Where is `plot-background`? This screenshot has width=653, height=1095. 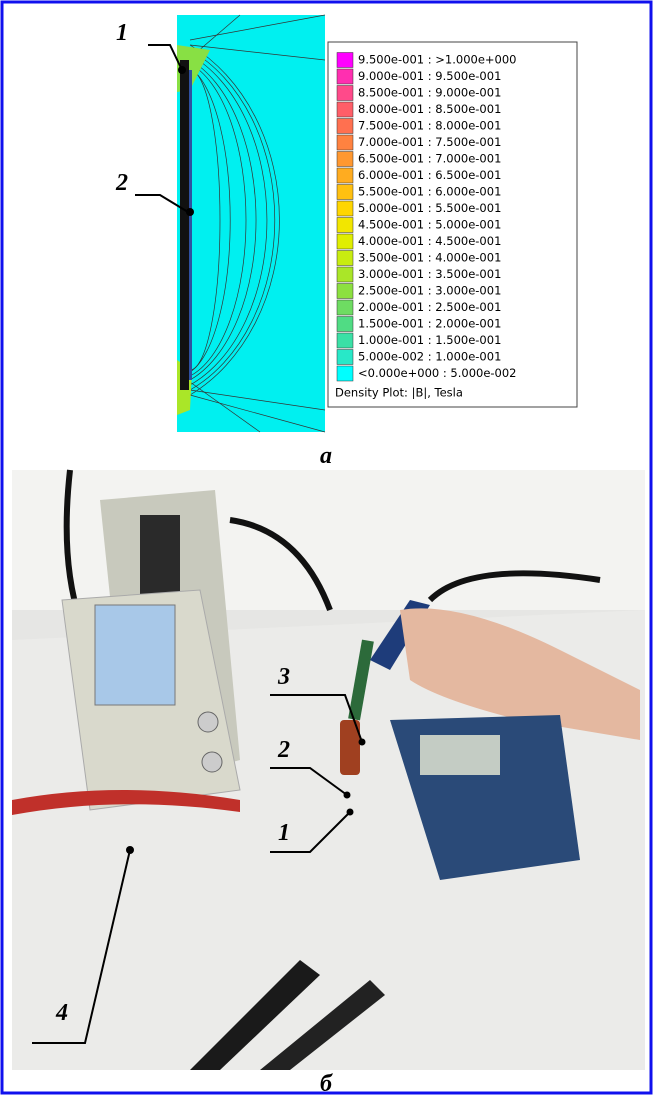
plot-background is located at coordinates (251, 223).